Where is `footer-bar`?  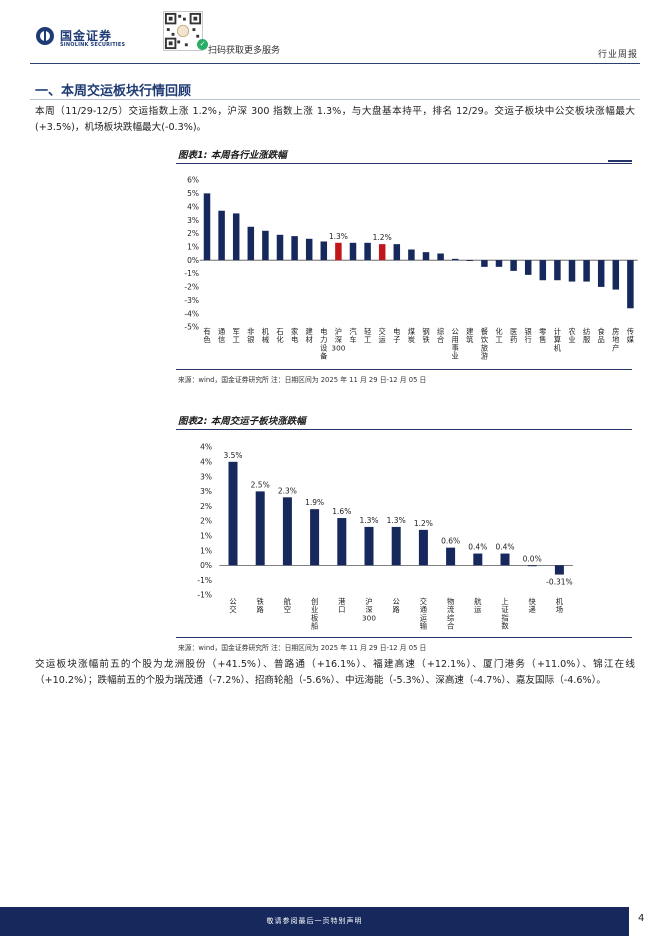
footer-bar is located at coordinates (314, 921).